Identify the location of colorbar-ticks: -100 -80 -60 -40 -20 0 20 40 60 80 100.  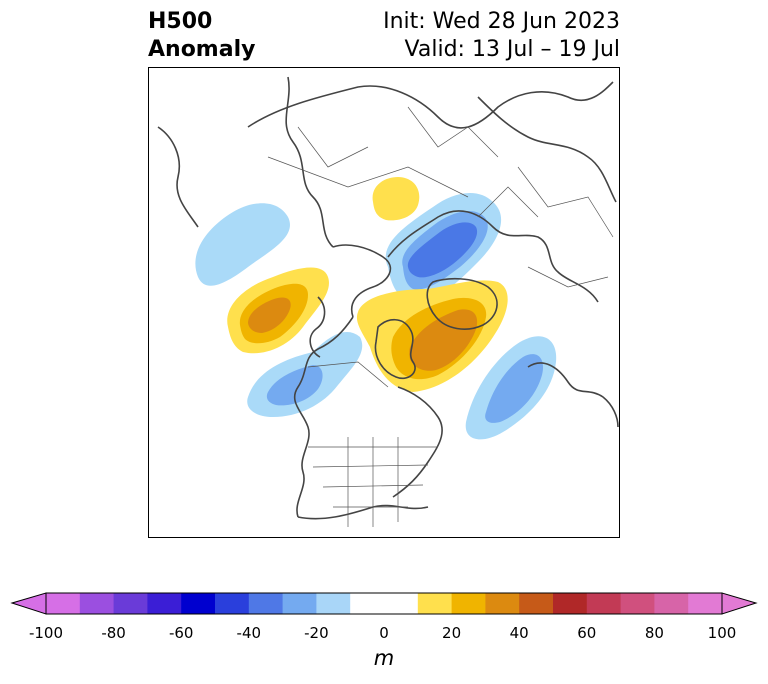
(384, 634).